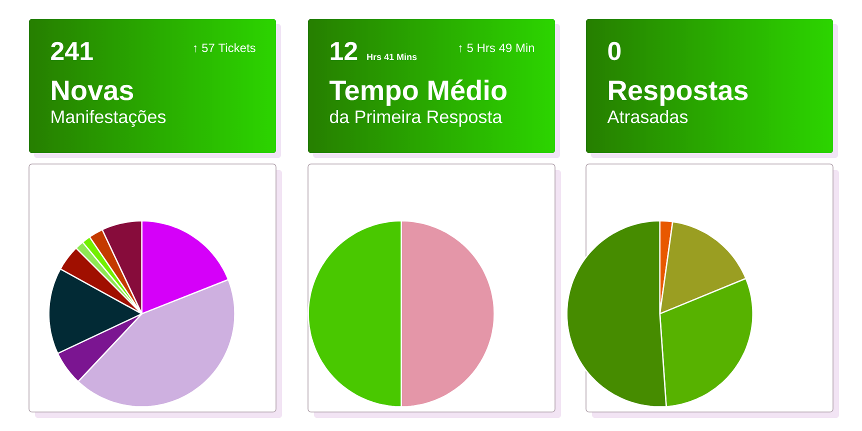 The image size is (862, 431). Describe the element at coordinates (418, 92) in the screenshot. I see `text: Tempo Médio` at that location.